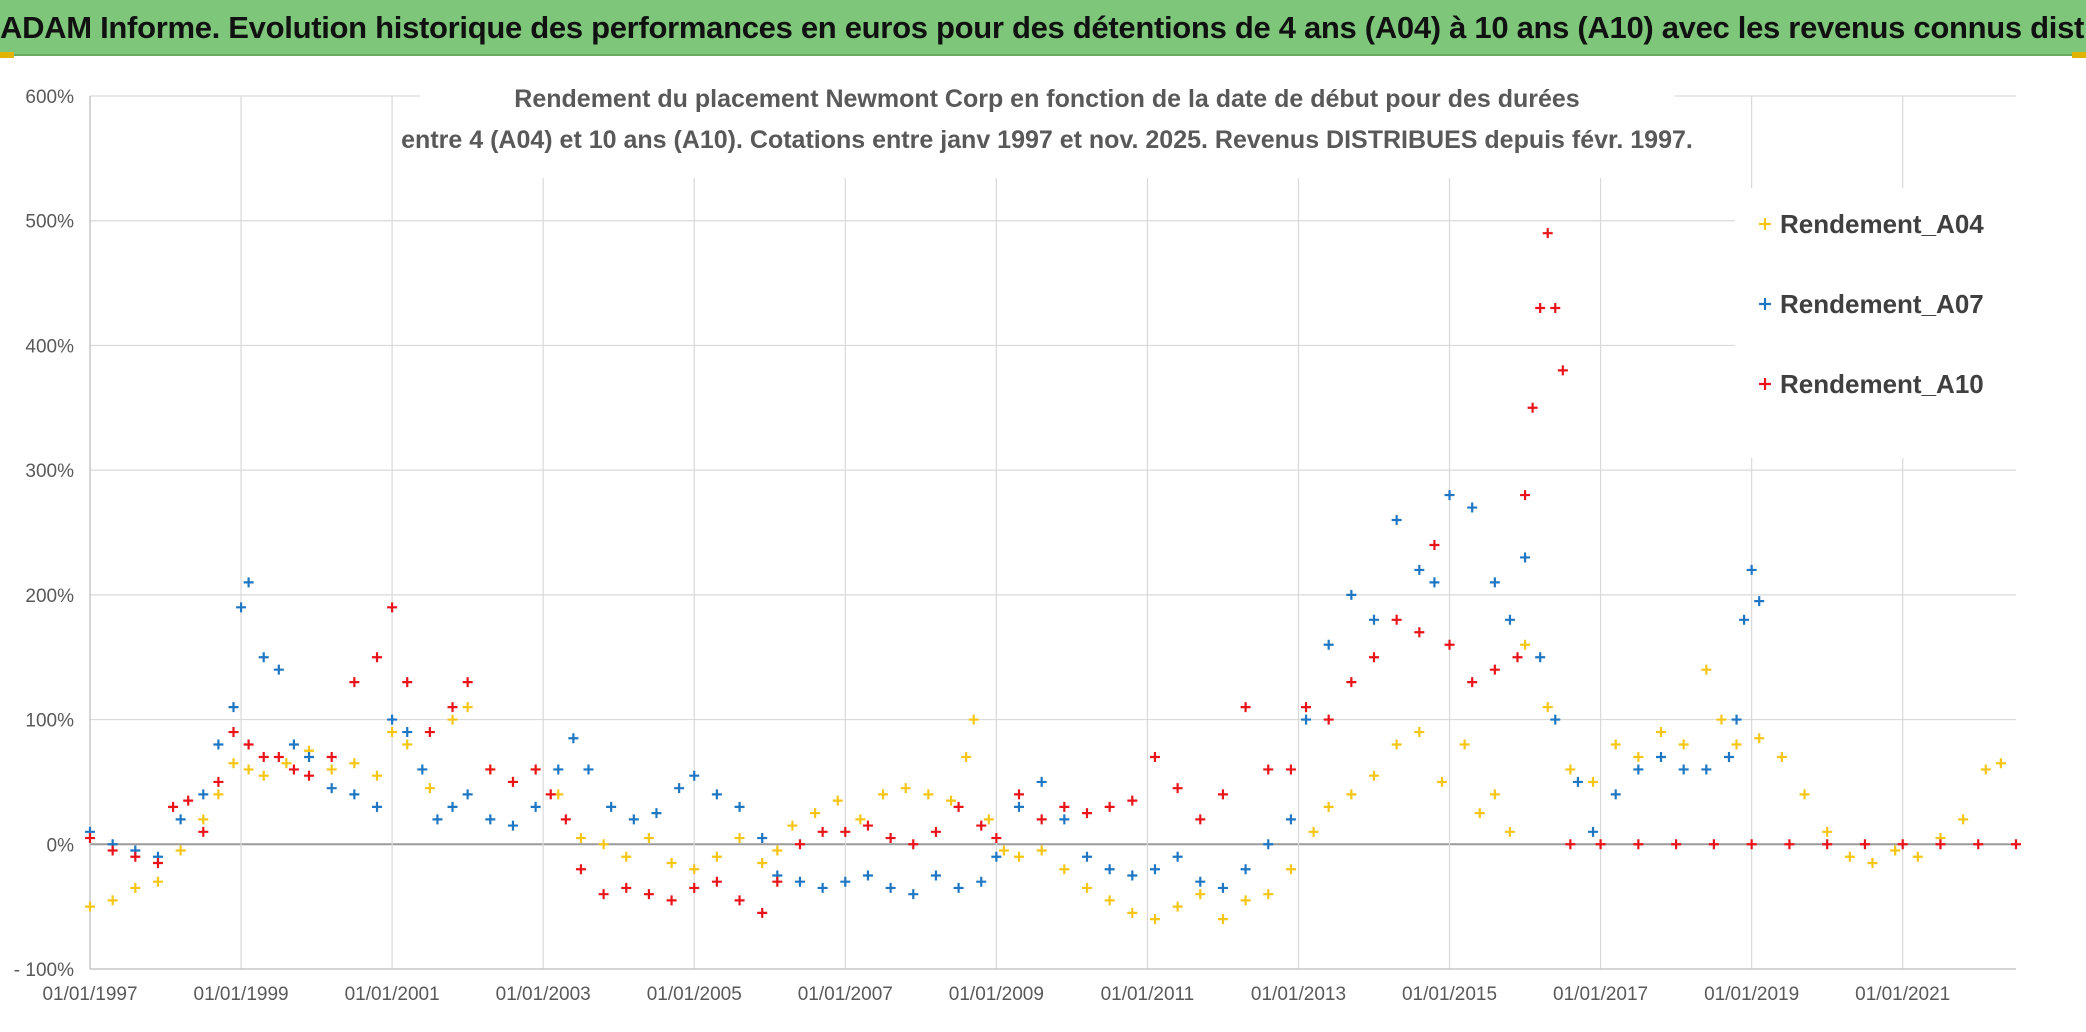 The width and height of the screenshot is (2086, 1032). I want to click on legend-label: Rendement_A04, so click(1882, 224).